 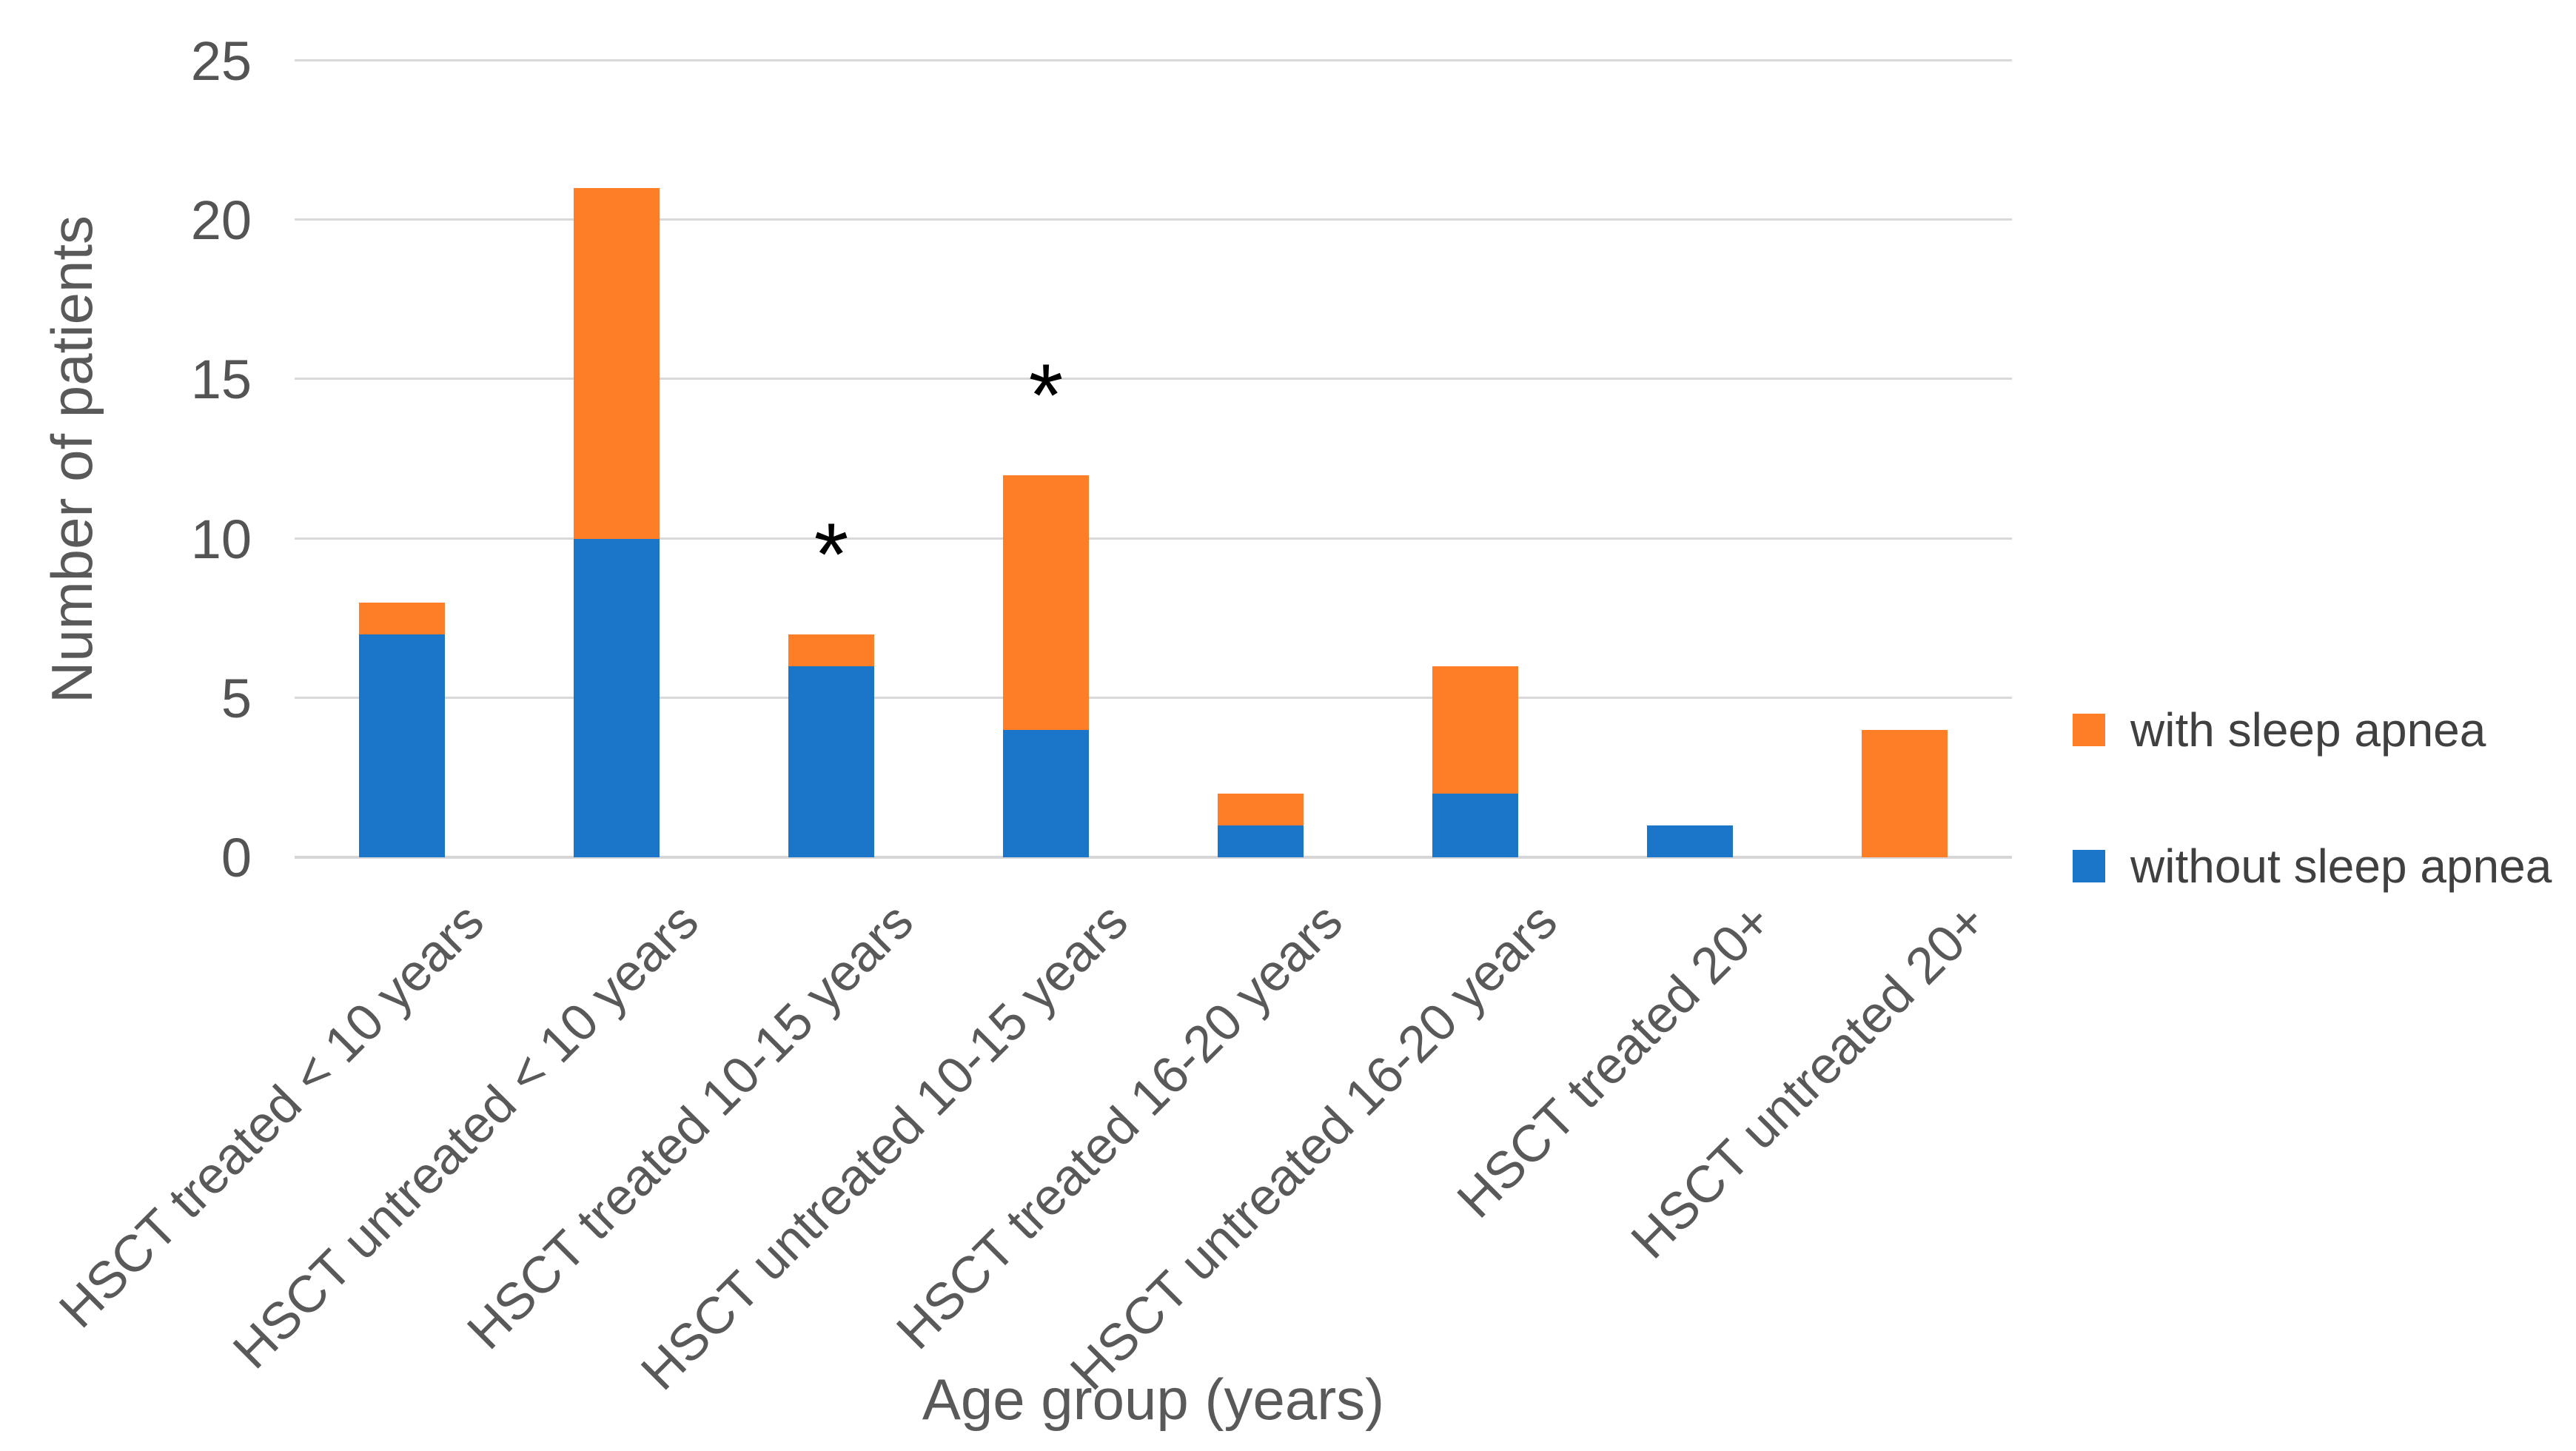 What do you see at coordinates (2308, 730) in the screenshot?
I see `legend-label-with-sleep-apnea: with sleep apnea` at bounding box center [2308, 730].